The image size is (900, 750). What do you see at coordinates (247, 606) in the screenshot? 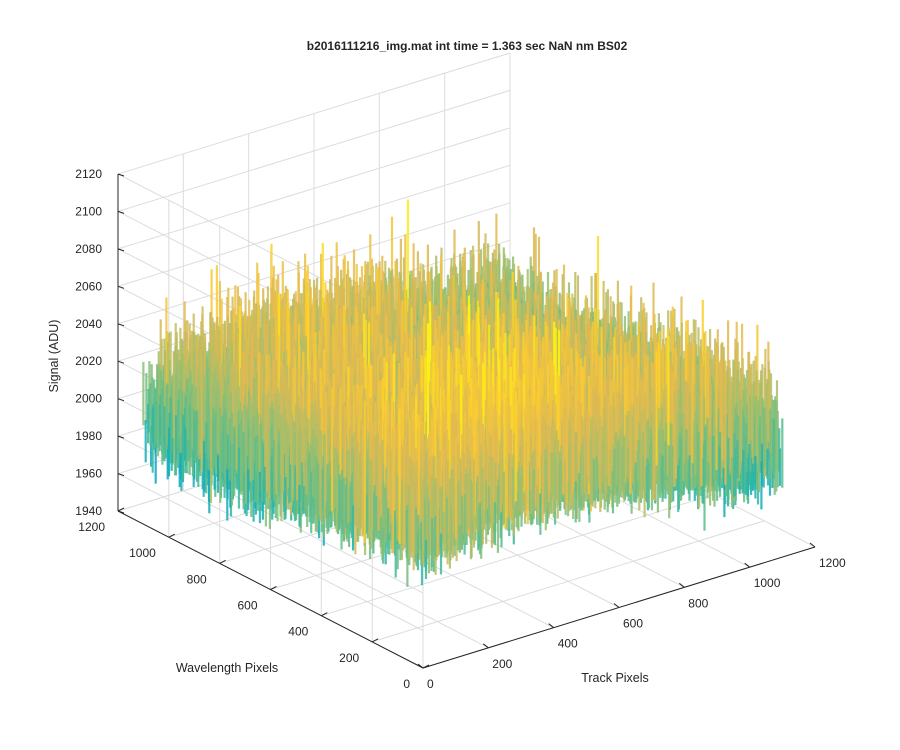
I see `y-tick-label: 600` at bounding box center [247, 606].